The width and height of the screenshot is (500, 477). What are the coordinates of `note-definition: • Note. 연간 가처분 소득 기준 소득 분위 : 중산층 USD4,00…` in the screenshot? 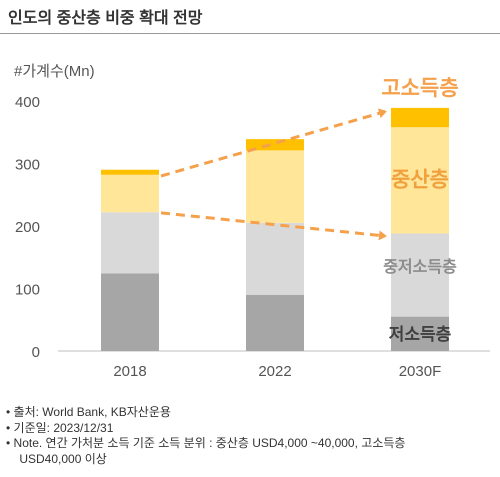 It's located at (206, 443).